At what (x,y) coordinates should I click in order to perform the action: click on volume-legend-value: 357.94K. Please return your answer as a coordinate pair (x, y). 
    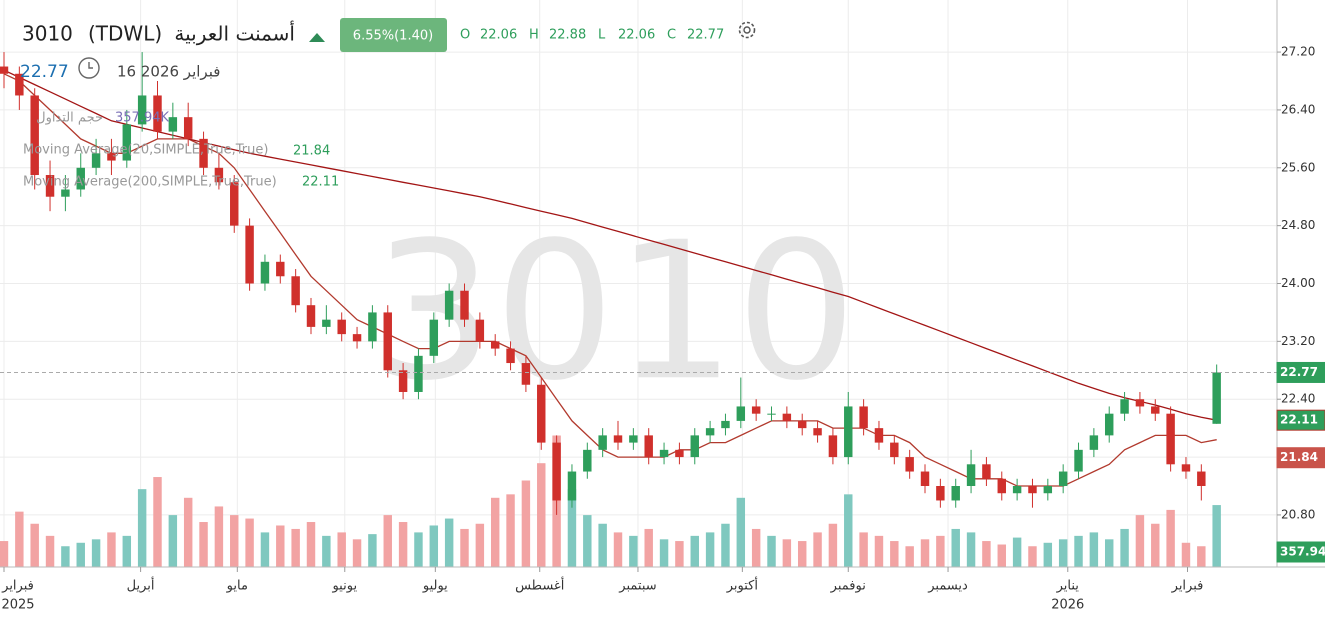
    Looking at the image, I should click on (142, 118).